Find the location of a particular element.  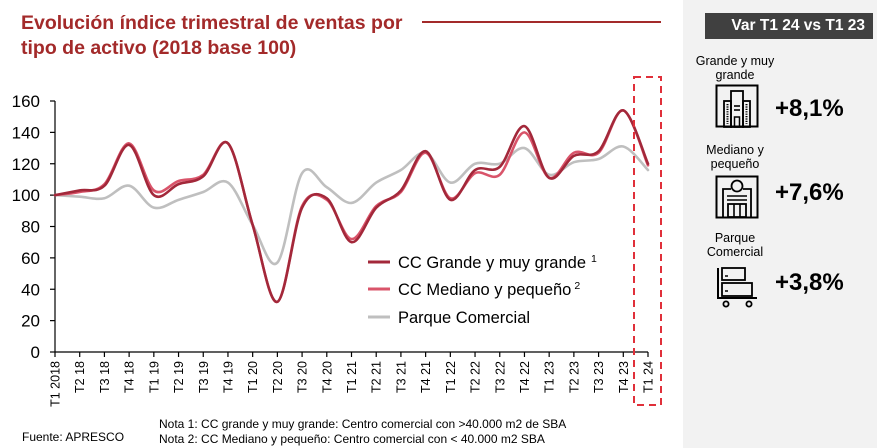

legend-label-parque: Parque Comercial is located at coordinates (464, 318).